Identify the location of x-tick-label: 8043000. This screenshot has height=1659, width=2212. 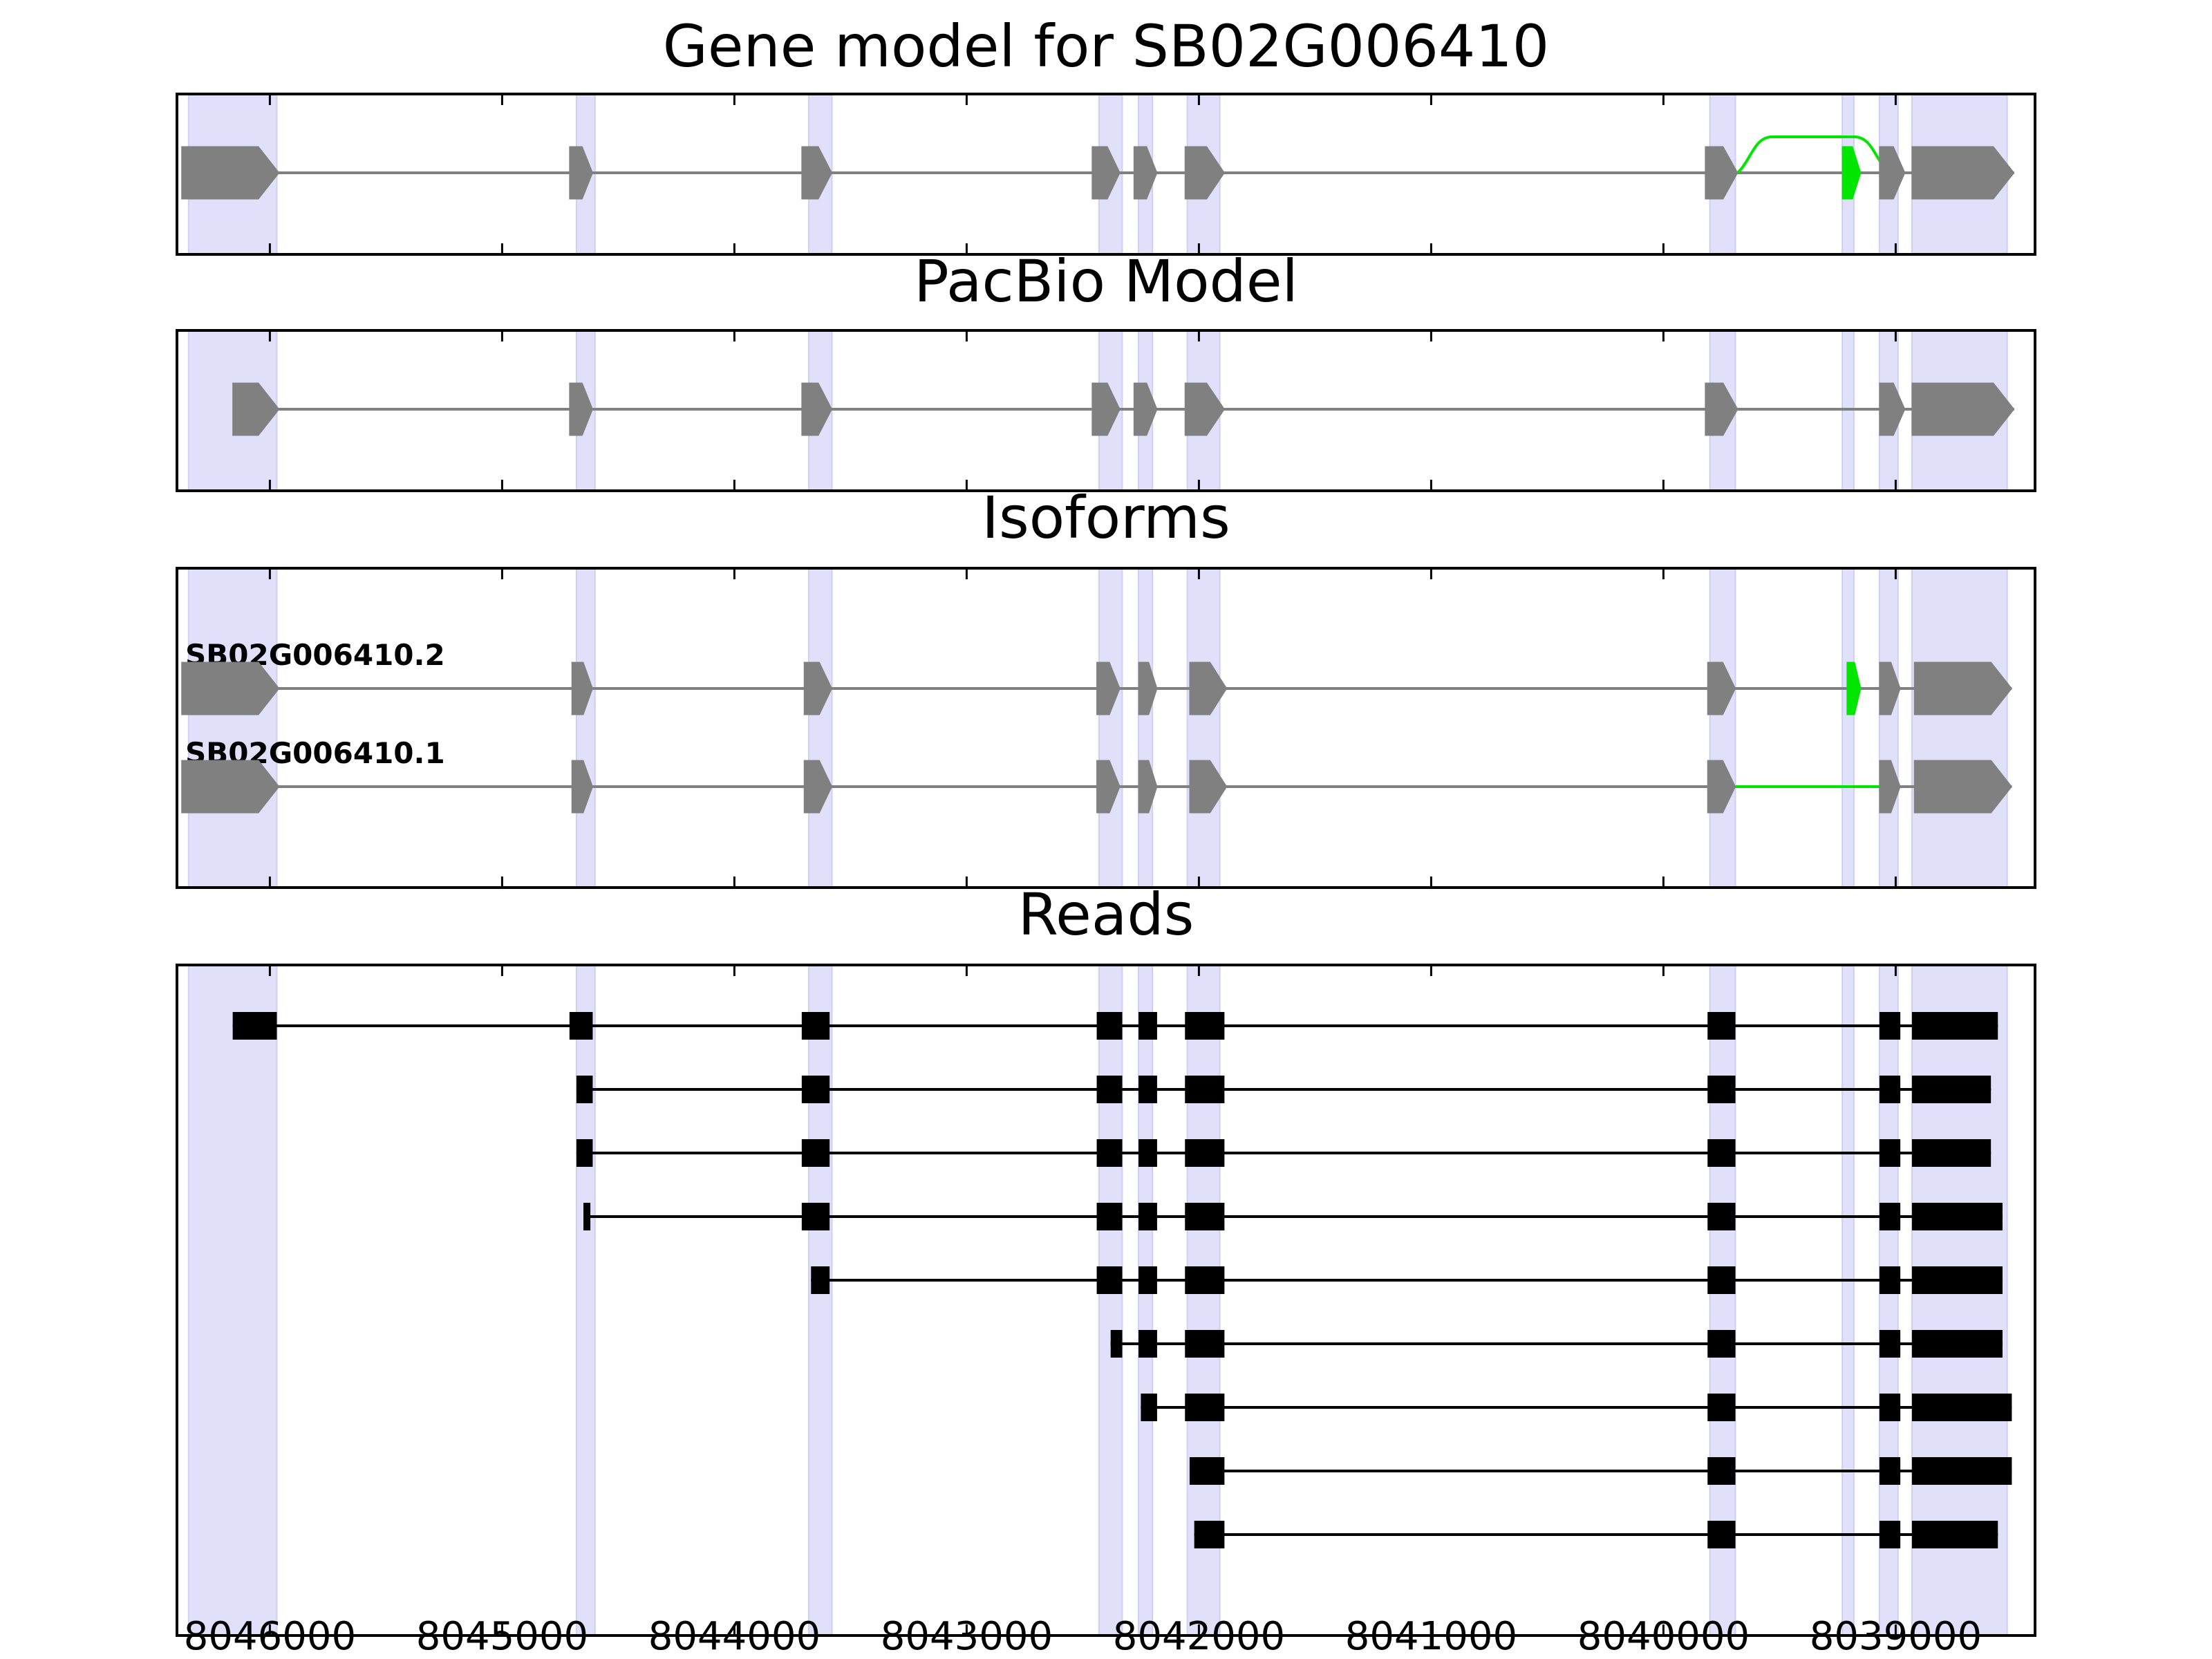
(967, 1637).